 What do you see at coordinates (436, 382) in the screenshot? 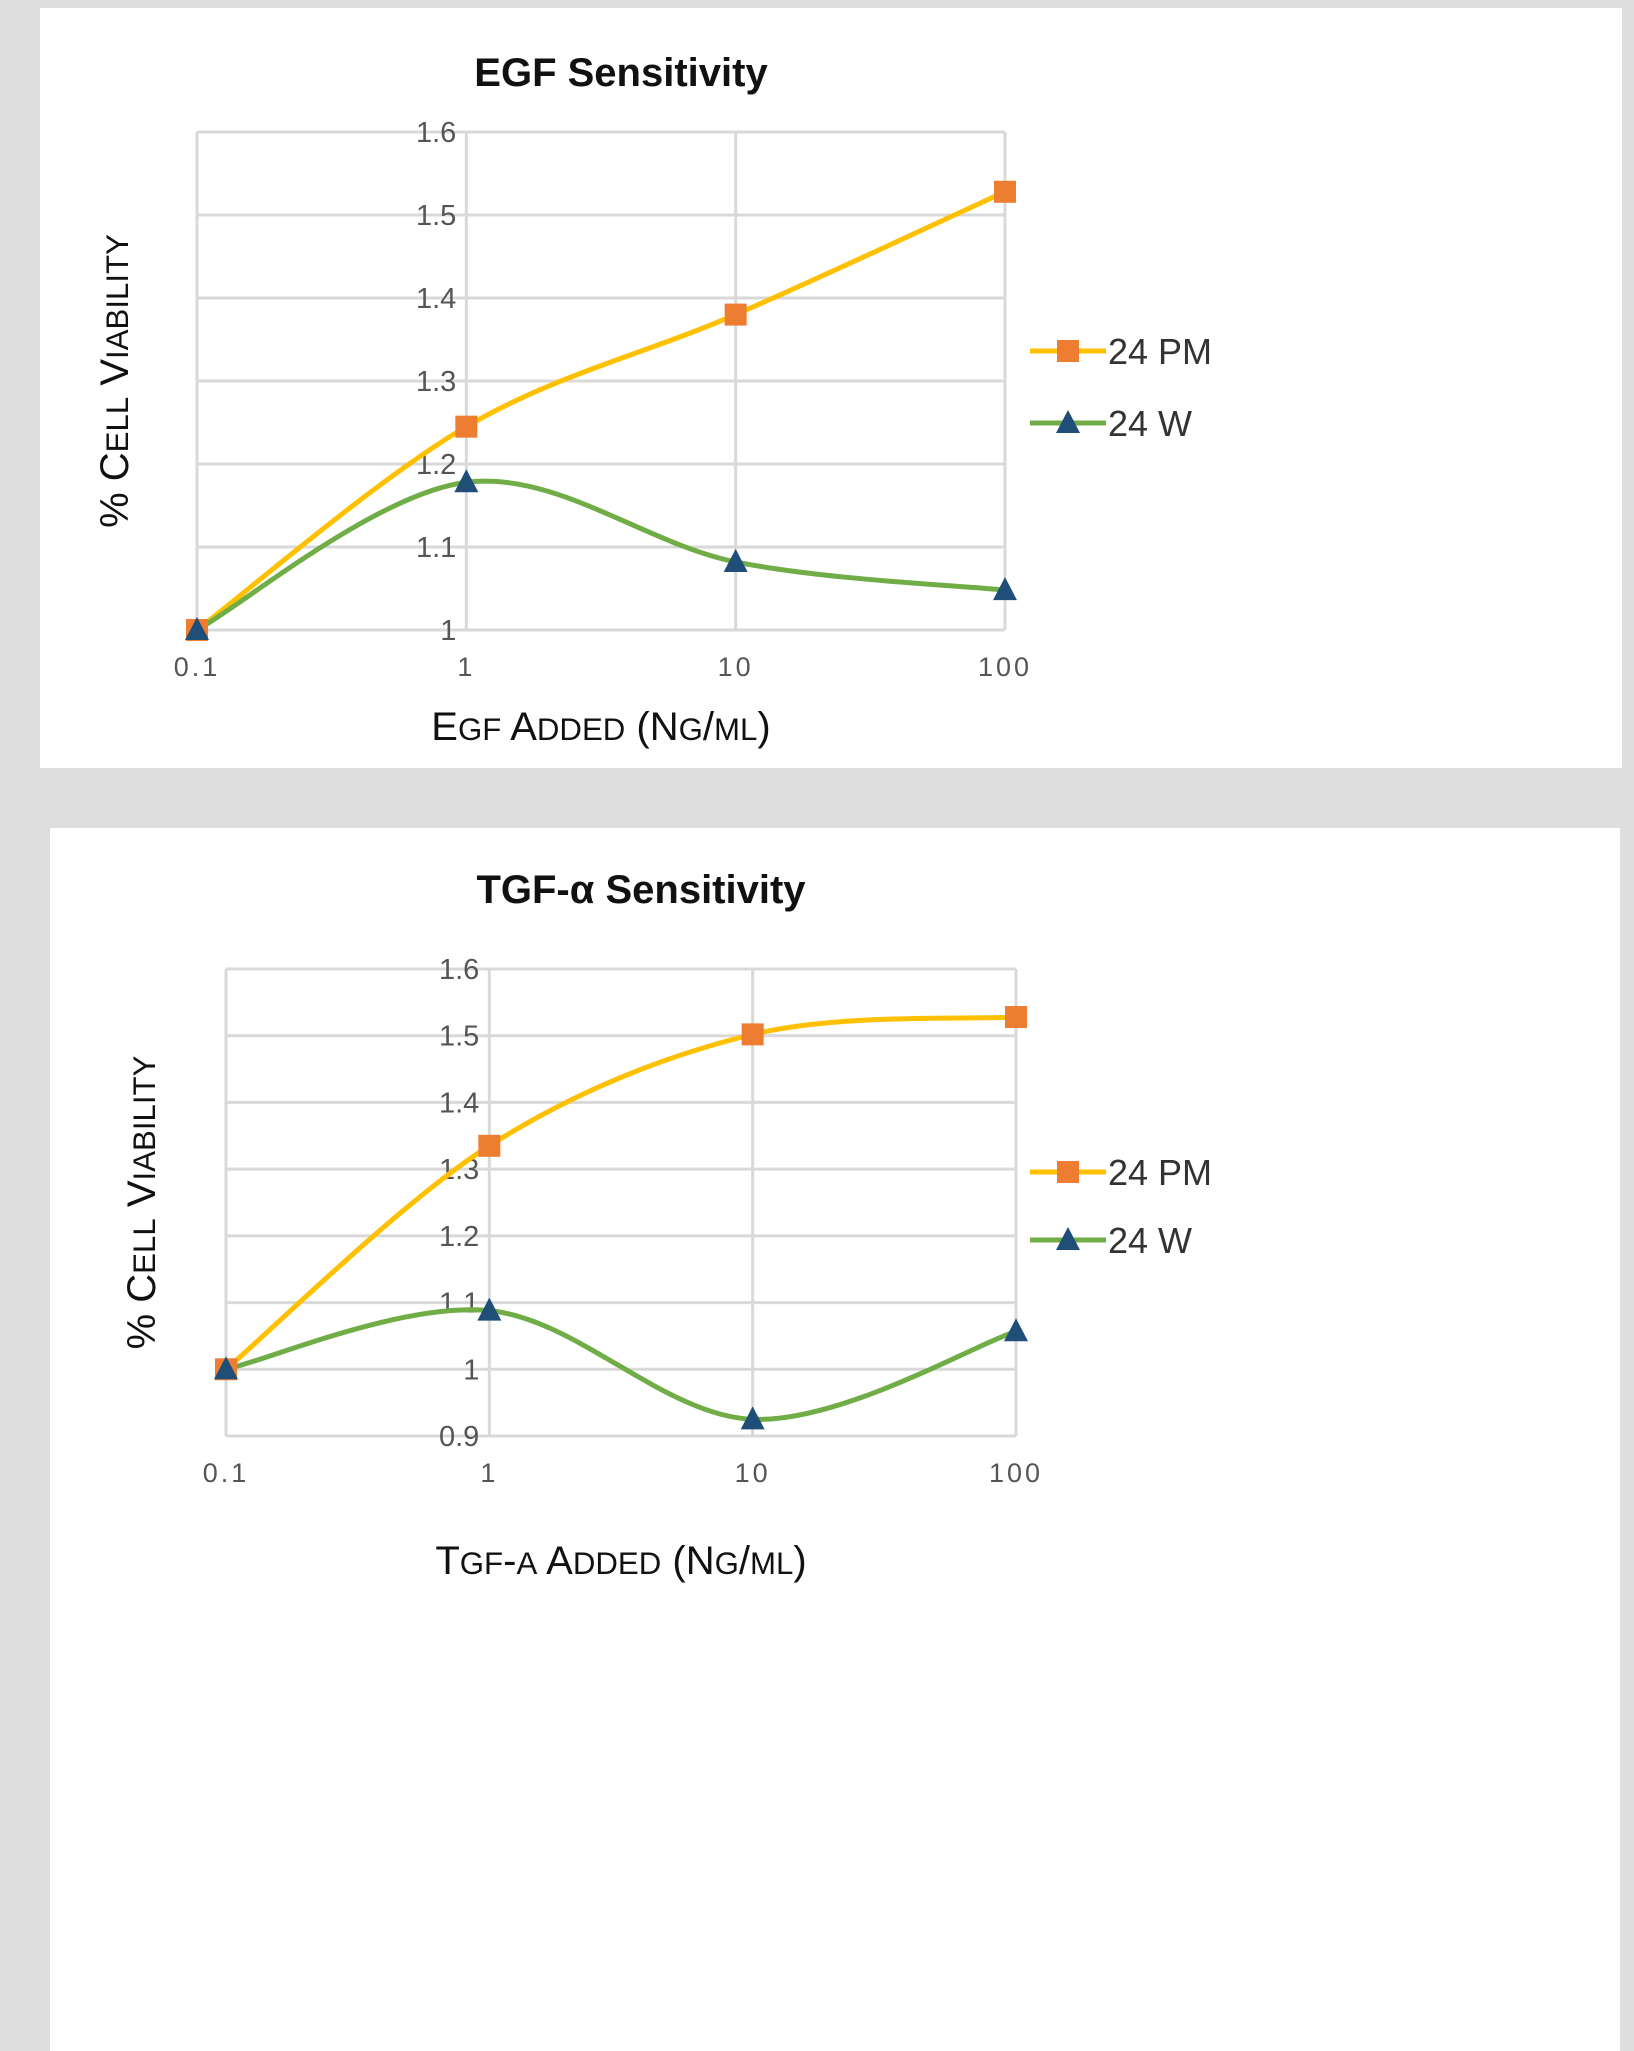
I see `y-tick-label: 1.3` at bounding box center [436, 382].